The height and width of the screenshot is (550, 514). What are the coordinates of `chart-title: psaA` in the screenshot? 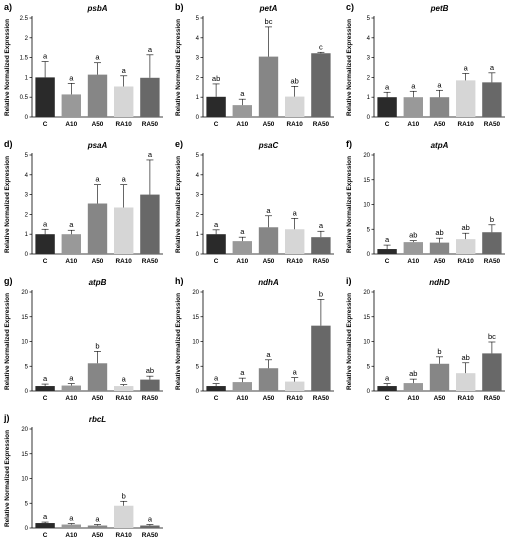 It's located at (97, 145).